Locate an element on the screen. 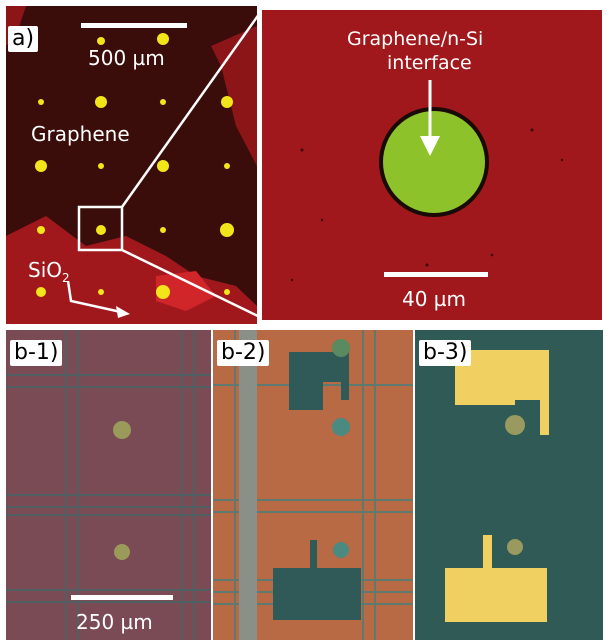 Image resolution: width=607 pixels, height=642 pixels. panel-zoom-scalebar is located at coordinates (436, 274).